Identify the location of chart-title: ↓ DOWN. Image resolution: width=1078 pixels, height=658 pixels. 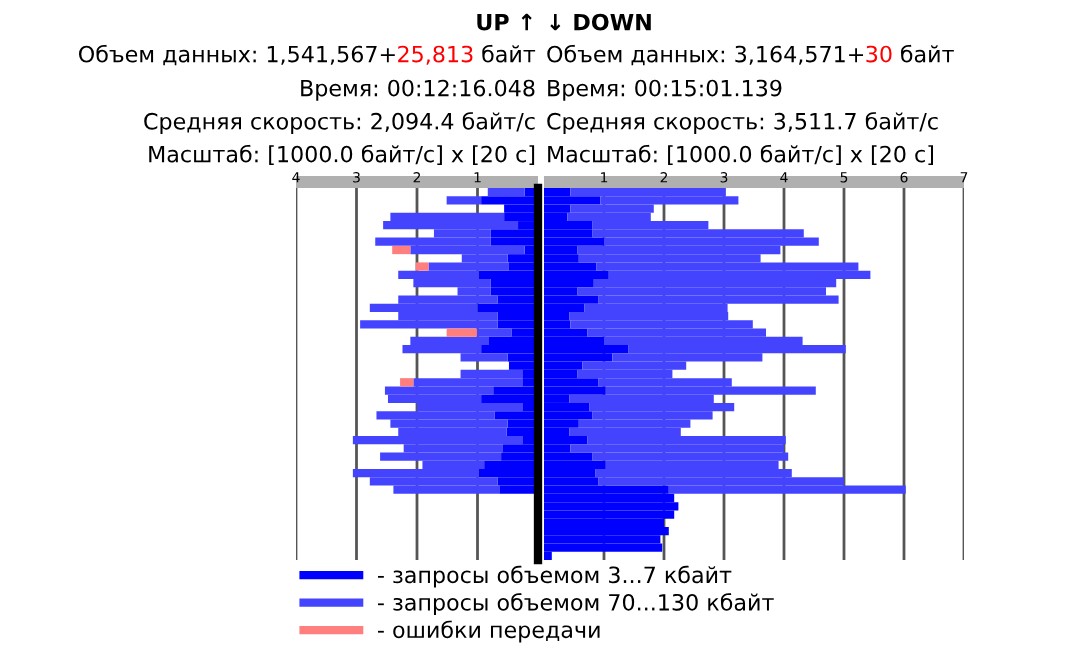
(600, 22).